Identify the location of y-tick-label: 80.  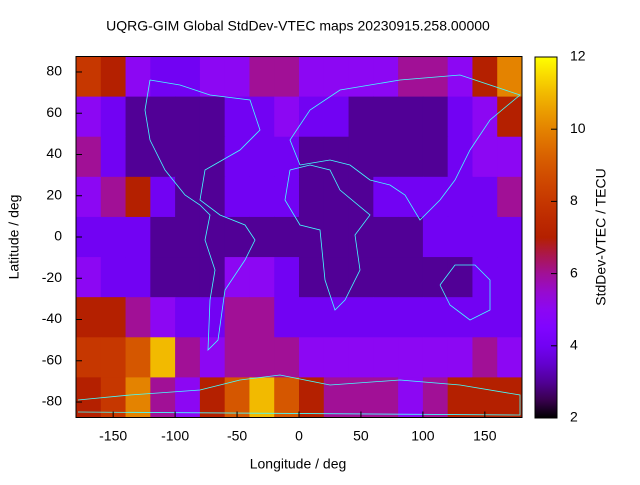
(54, 71).